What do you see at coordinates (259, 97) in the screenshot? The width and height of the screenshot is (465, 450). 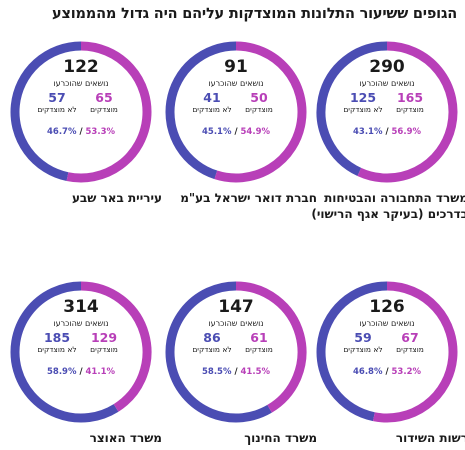 I see `justified-count: 50` at bounding box center [259, 97].